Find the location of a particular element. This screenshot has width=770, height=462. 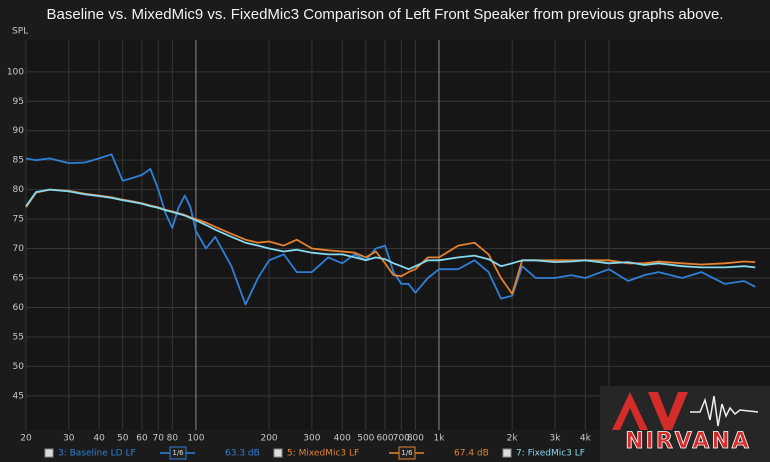

x-tick-label: 500 is located at coordinates (365, 439).